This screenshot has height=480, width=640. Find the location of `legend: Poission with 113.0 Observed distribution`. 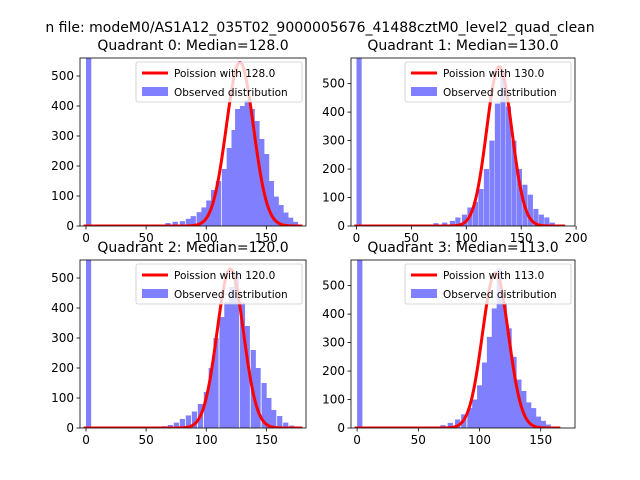

legend: Poission with 113.0 Observed distribution is located at coordinates (488, 284).